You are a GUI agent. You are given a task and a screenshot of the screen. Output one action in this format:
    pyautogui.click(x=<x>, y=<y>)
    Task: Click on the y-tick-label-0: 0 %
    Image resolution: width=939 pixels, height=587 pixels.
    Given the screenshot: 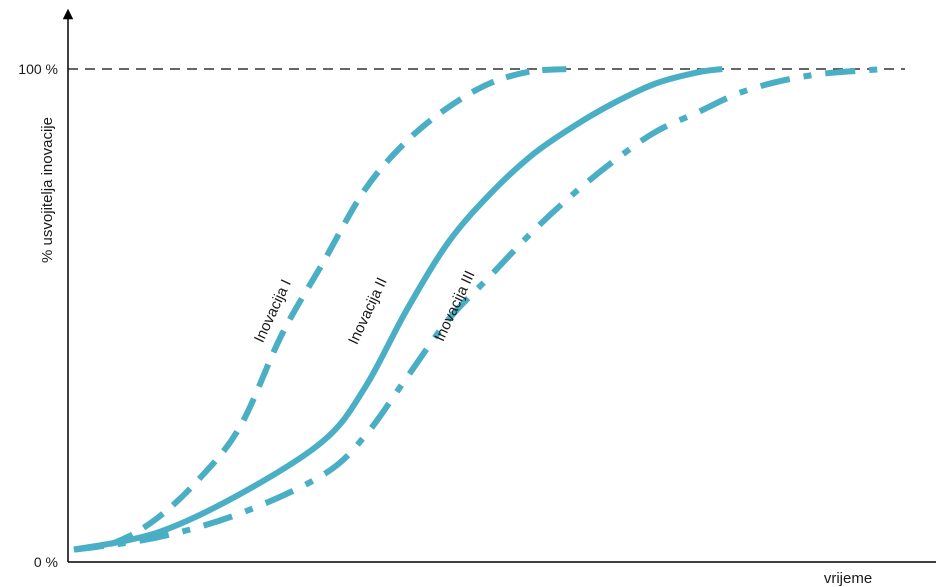 What is the action you would take?
    pyautogui.click(x=46, y=562)
    